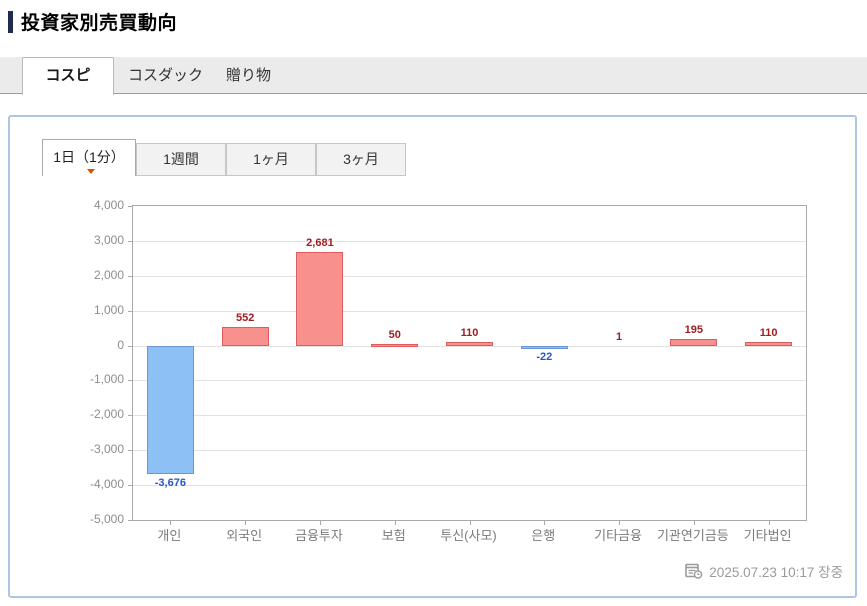  I want to click on x-category-label: 개인, so click(169, 535).